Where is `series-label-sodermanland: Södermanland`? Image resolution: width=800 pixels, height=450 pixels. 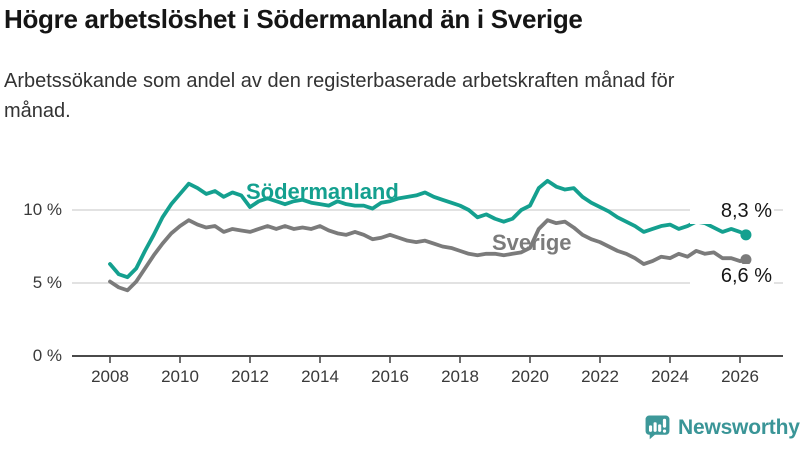 series-label-sodermanland: Södermanland is located at coordinates (322, 191).